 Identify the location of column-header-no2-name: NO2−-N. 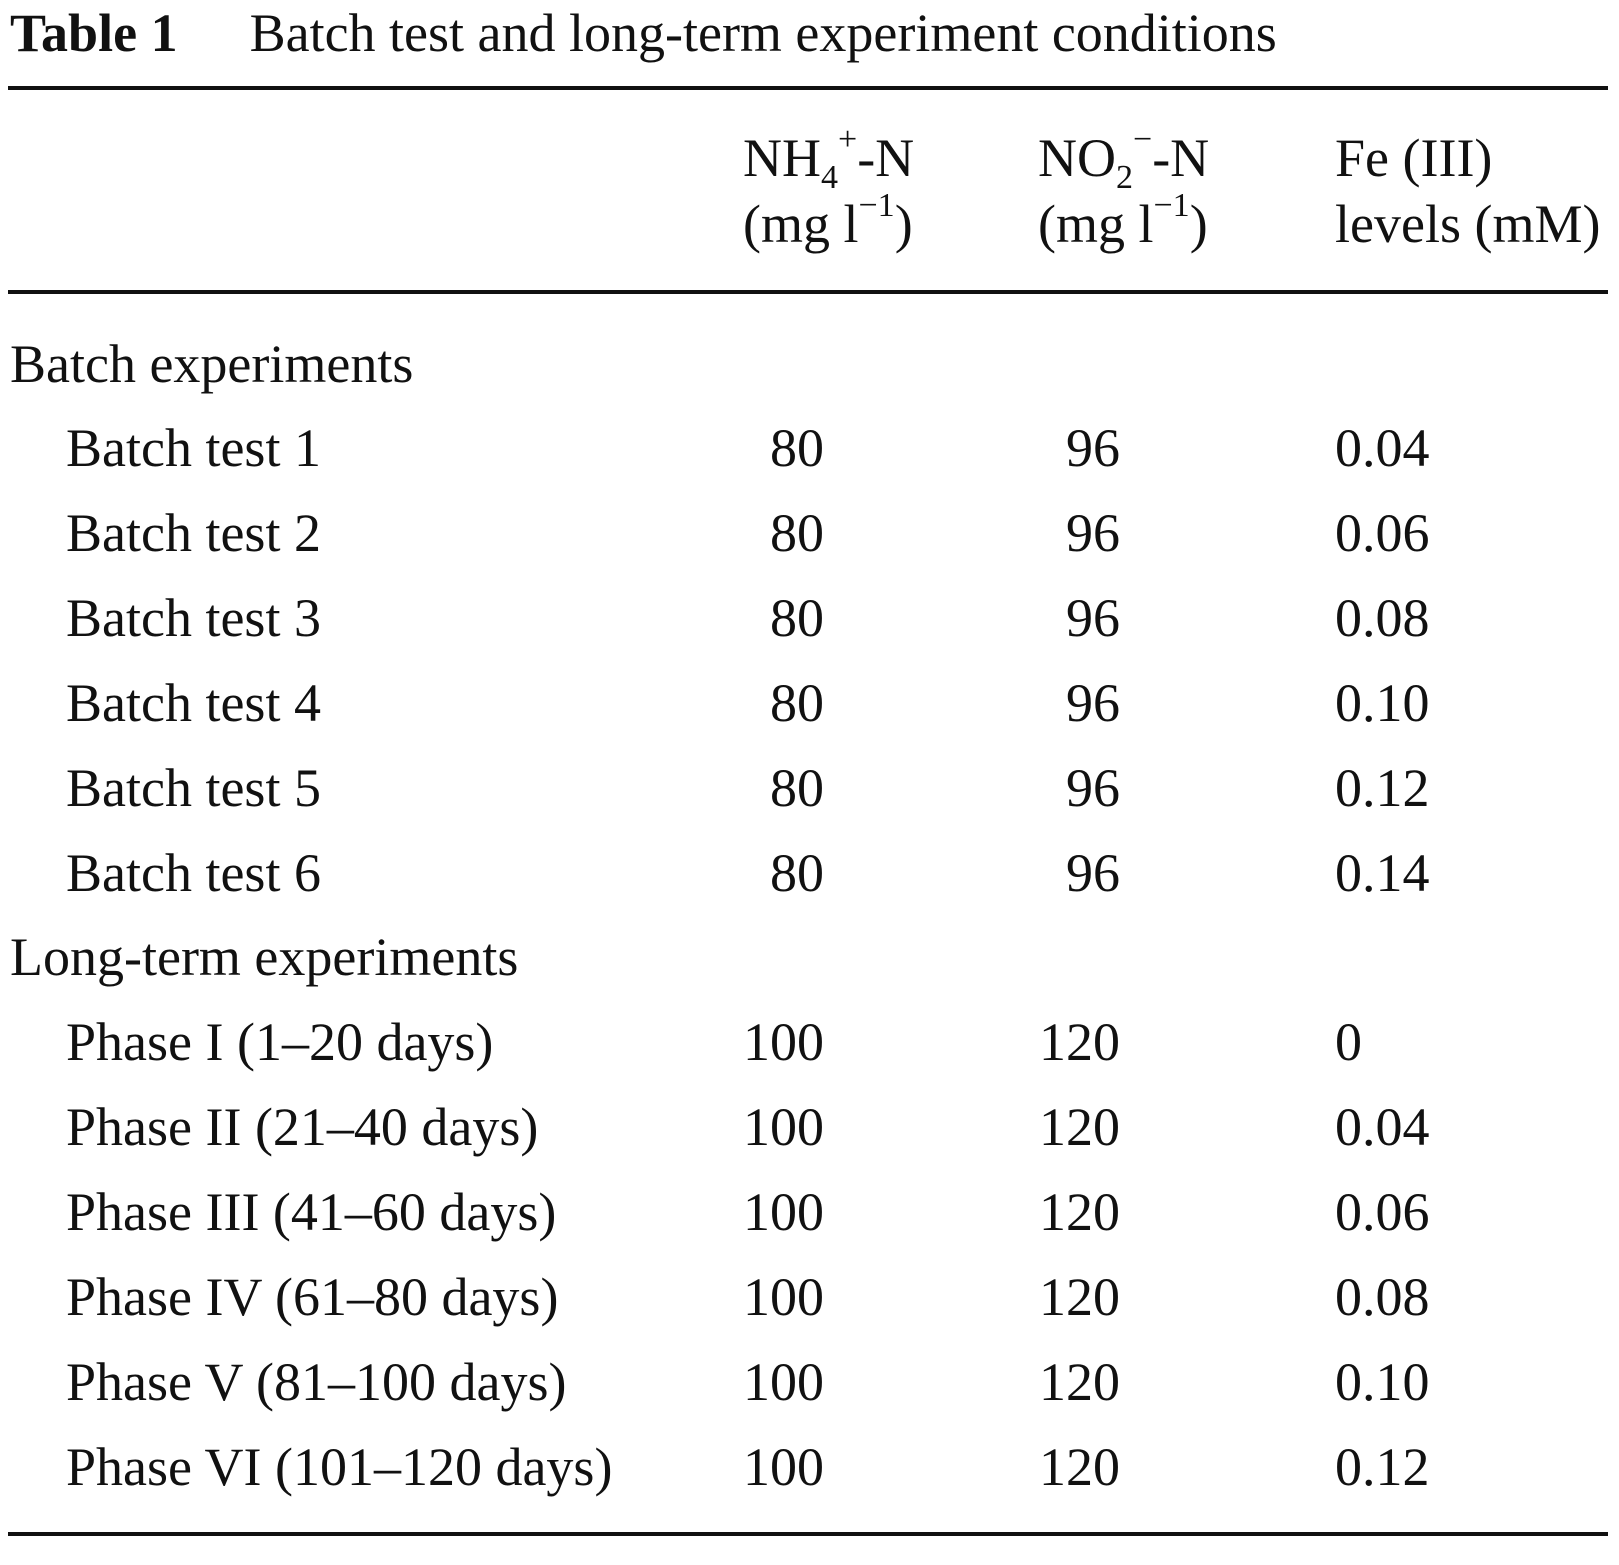
(1124, 159).